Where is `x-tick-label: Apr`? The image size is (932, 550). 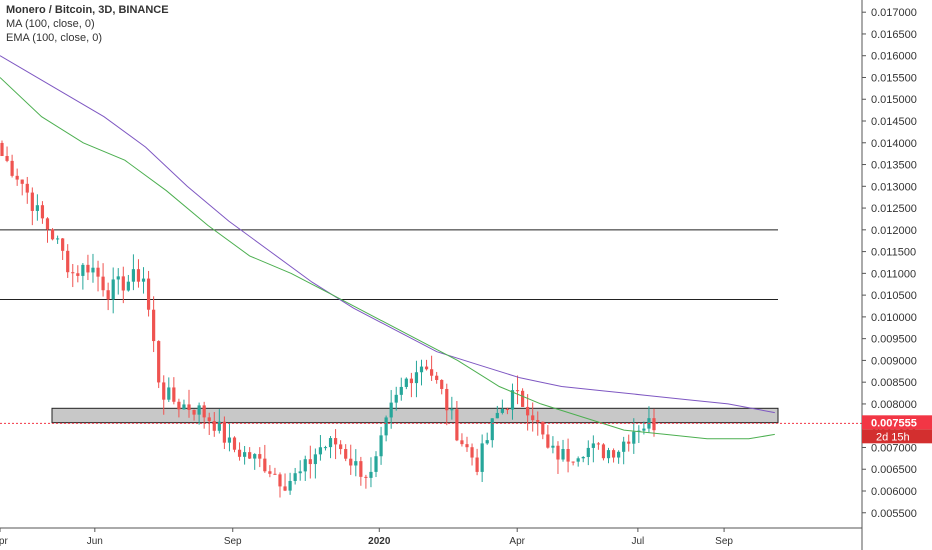 x-tick-label: Apr is located at coordinates (4, 541).